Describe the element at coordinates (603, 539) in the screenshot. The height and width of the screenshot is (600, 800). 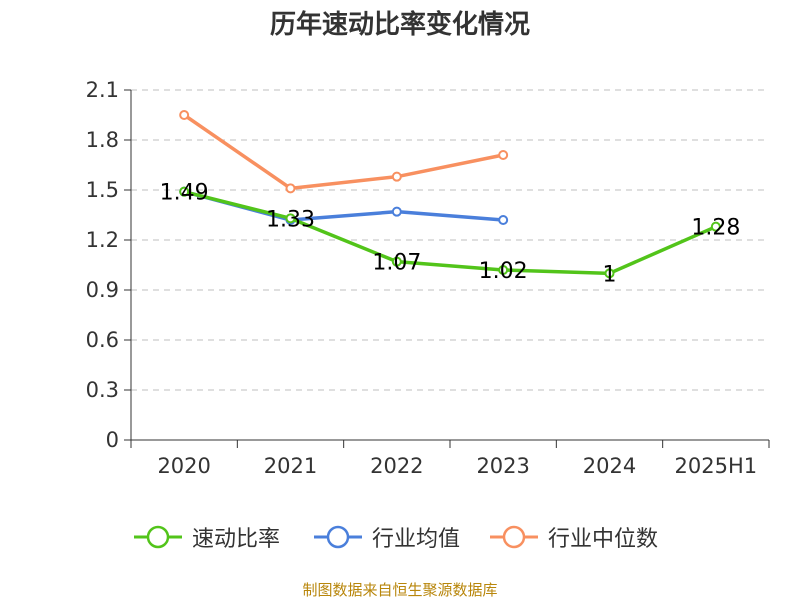
I see `legend-label: 行业中位数` at that location.